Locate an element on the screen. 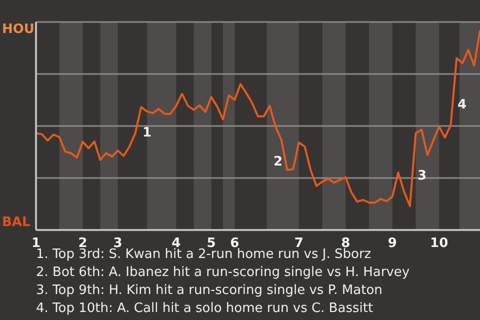 The image size is (480, 320). x-tick-label: 10 is located at coordinates (439, 244).